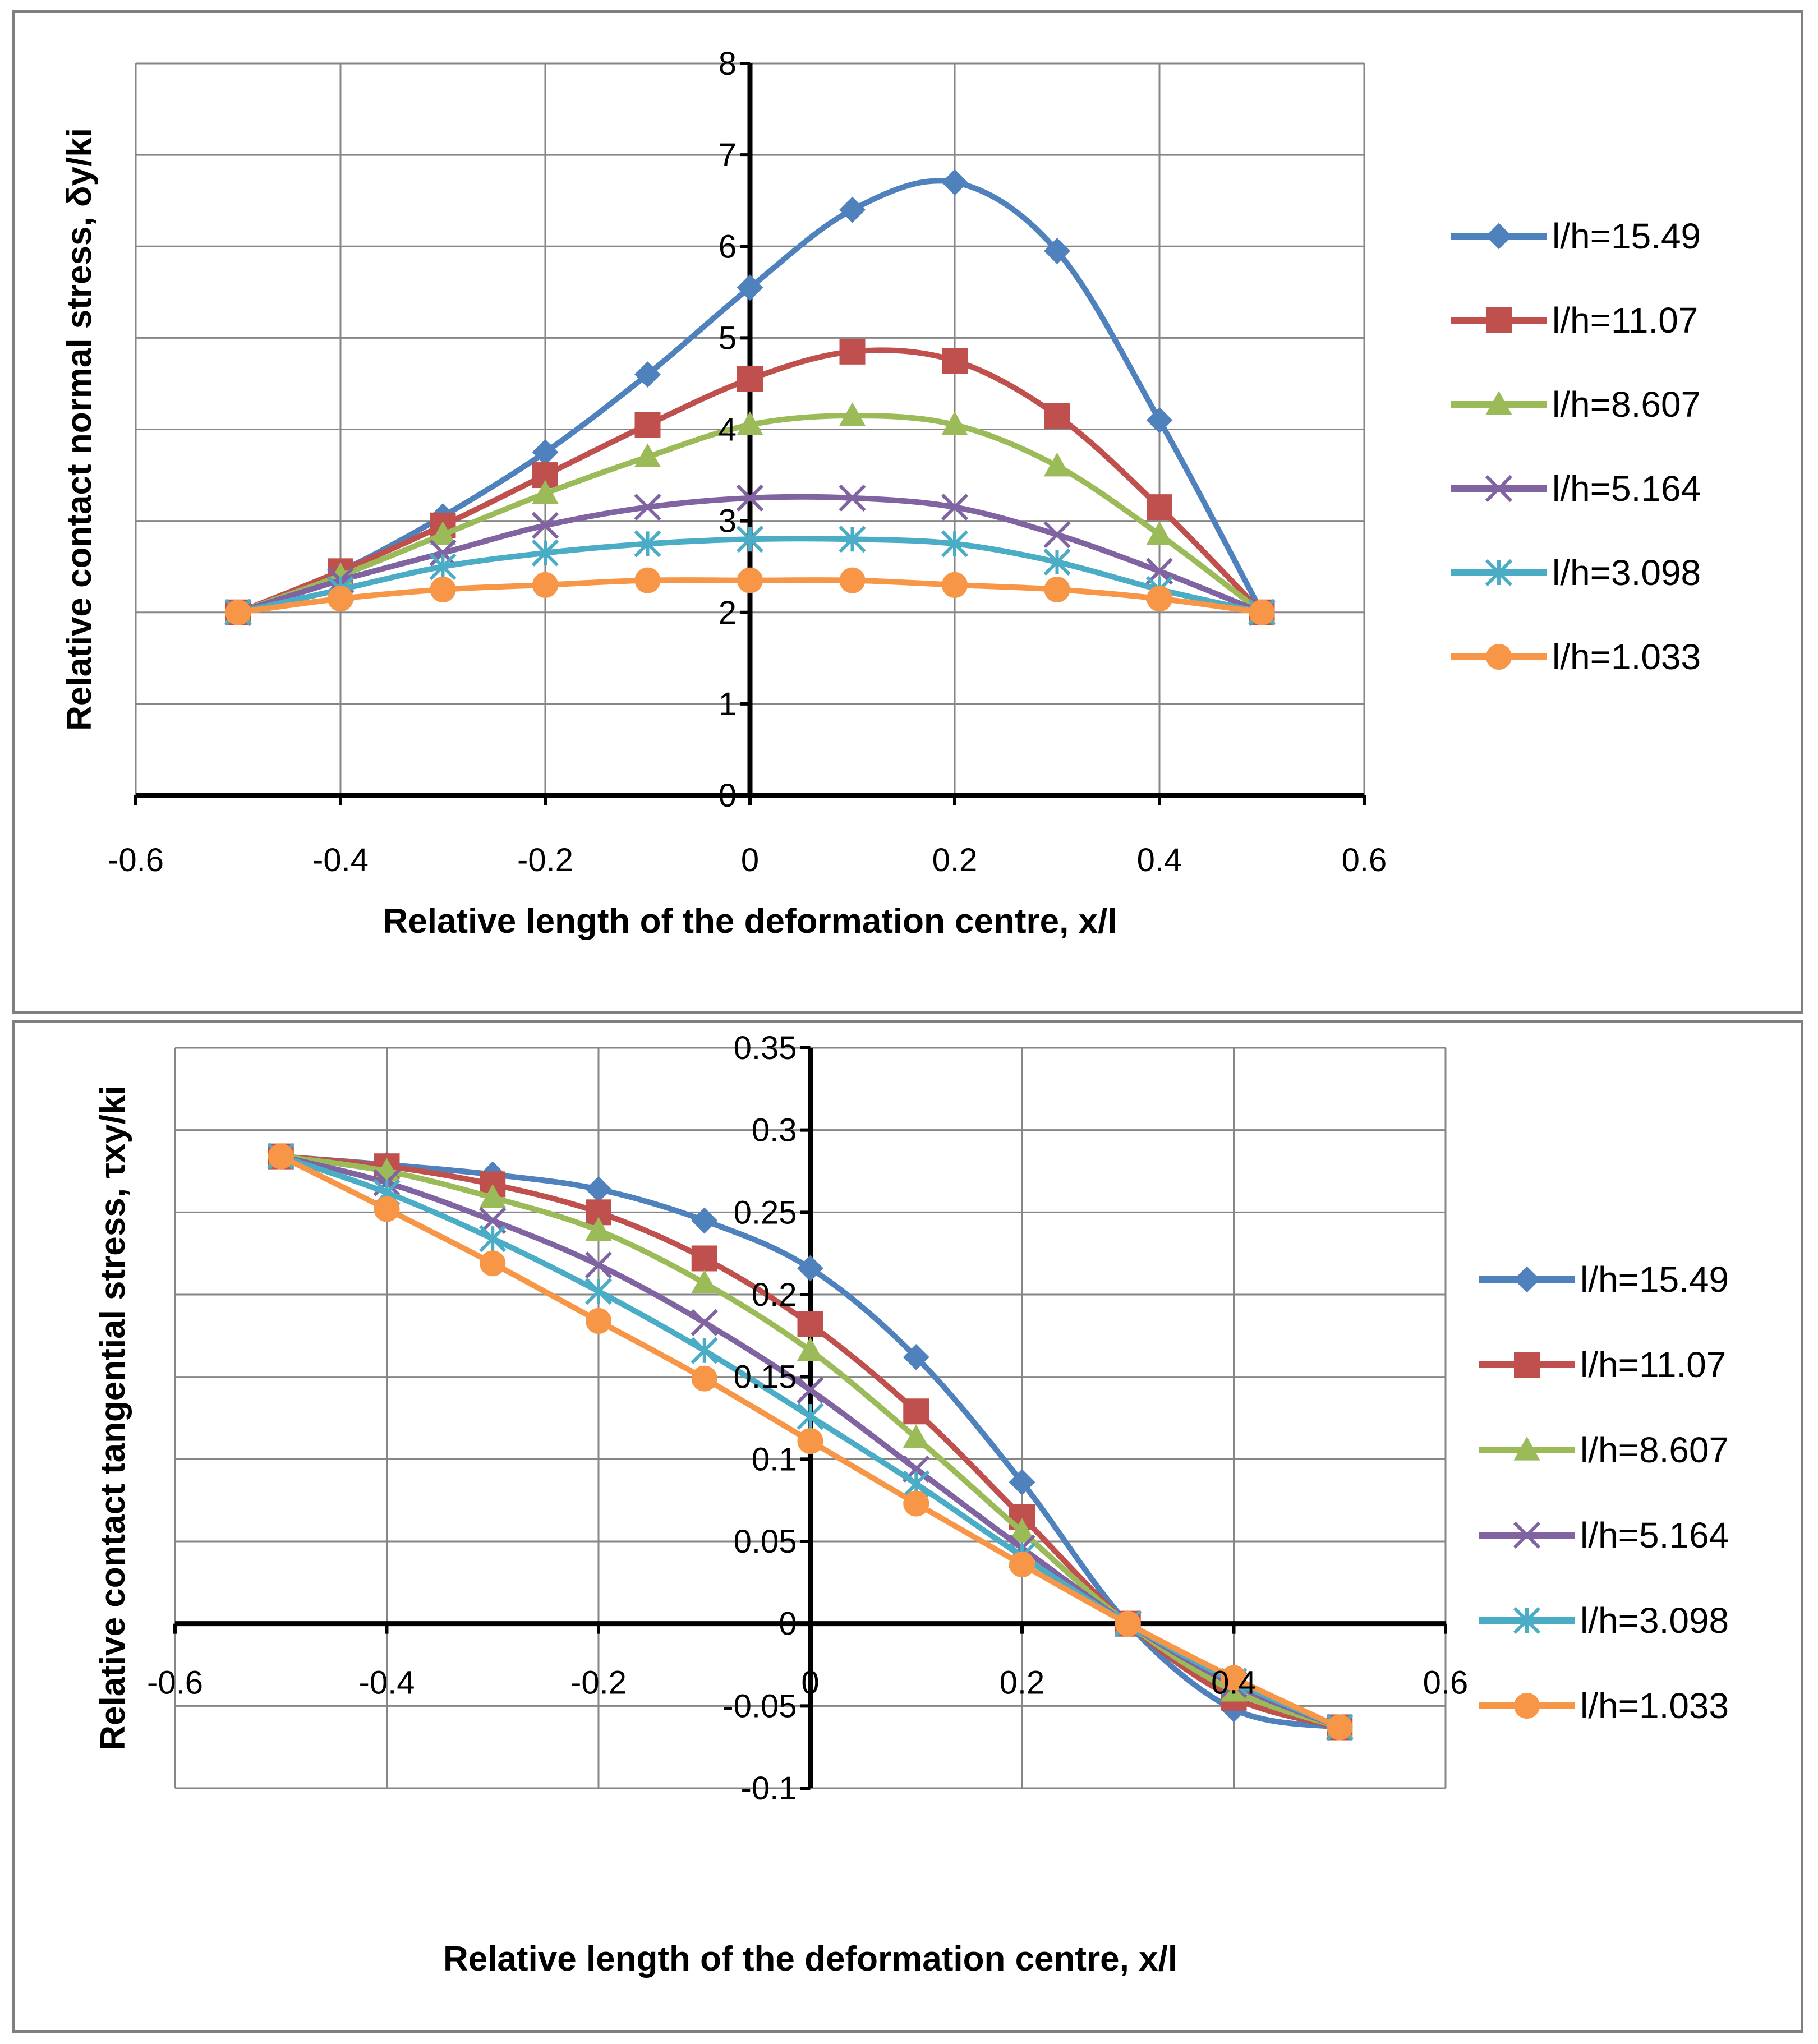 This screenshot has width=1818, height=2044. What do you see at coordinates (340, 860) in the screenshot?
I see `x-tick-label: -0.4` at bounding box center [340, 860].